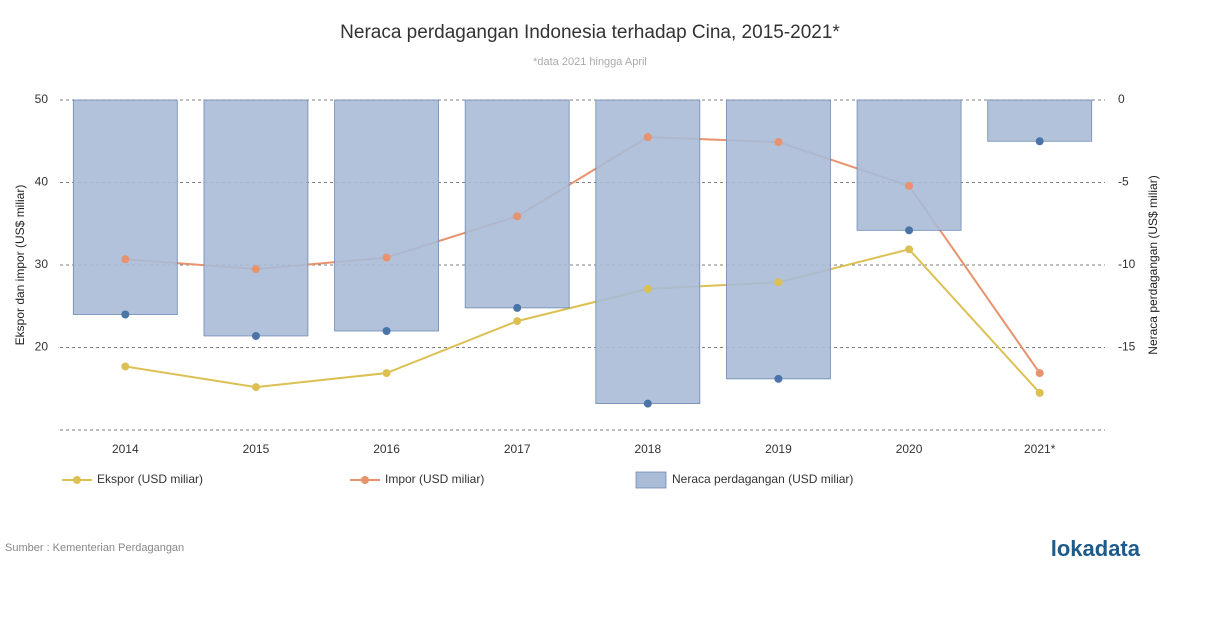 The width and height of the screenshot is (1210, 628). Describe the element at coordinates (1153, 264) in the screenshot. I see `y2-axis-title: Neraca perdagangan (US$ miliar)` at that location.